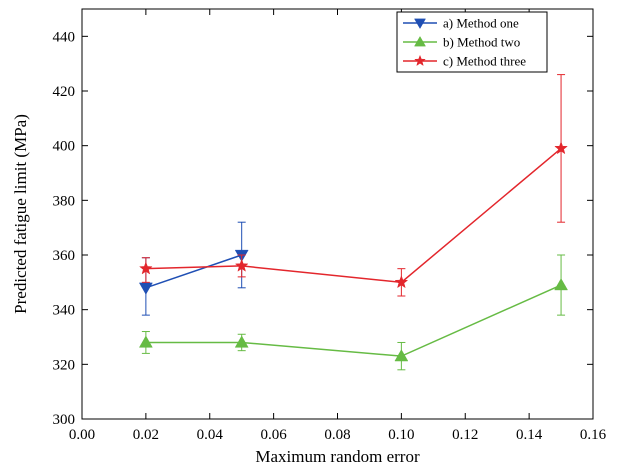  I want to click on y-tick-label: 340, so click(64, 311).